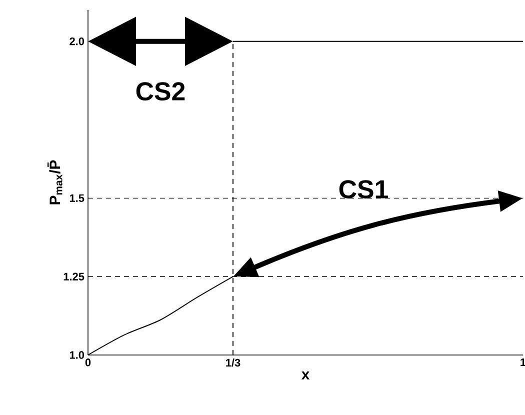  What do you see at coordinates (74, 276) in the screenshot?
I see `y-tick-label: 1.25` at bounding box center [74, 276].